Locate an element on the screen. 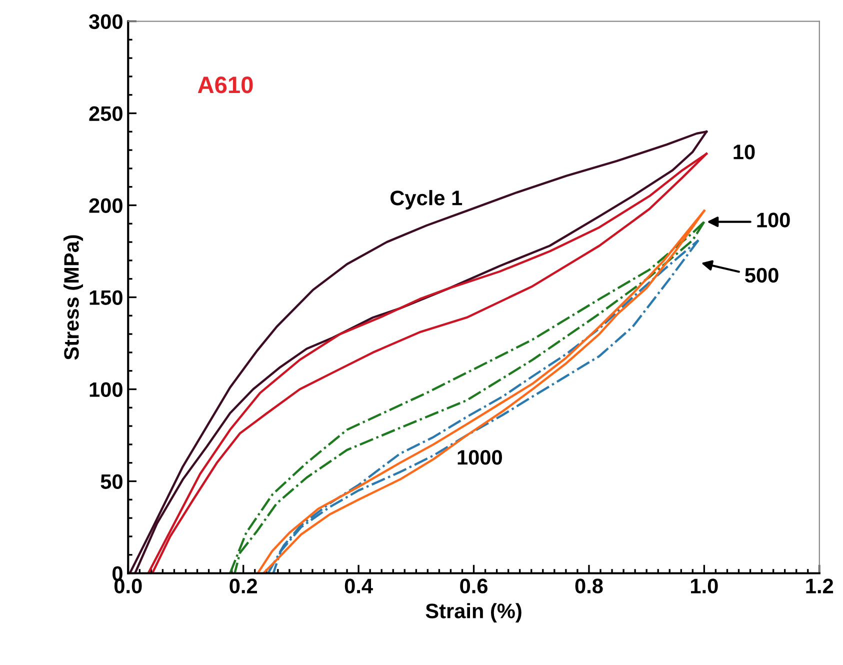  y-tick-label: 200 is located at coordinates (105, 206).